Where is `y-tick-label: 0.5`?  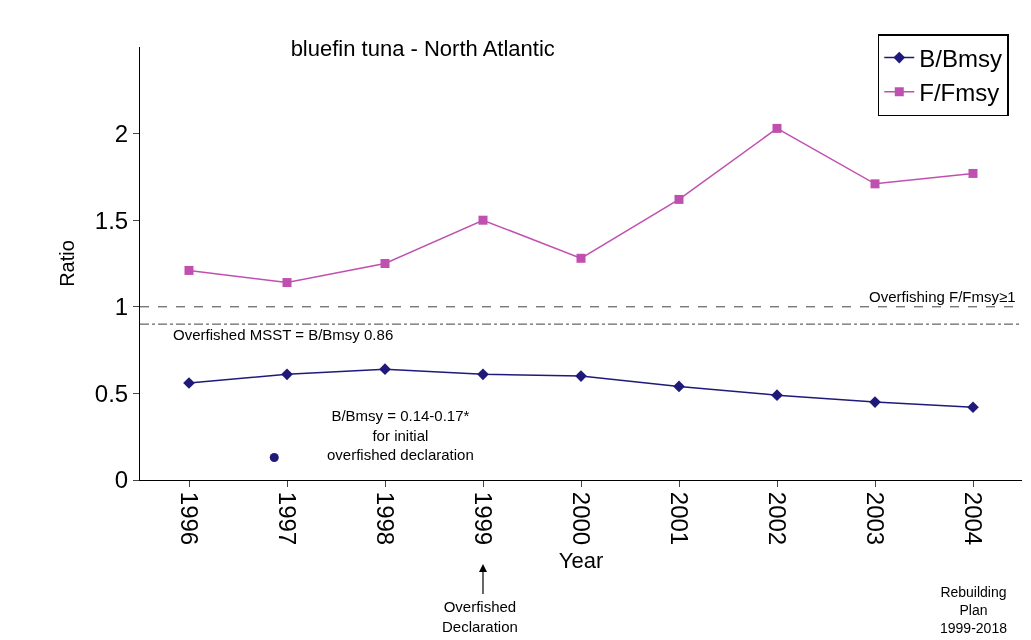 y-tick-label: 0.5 is located at coordinates (111, 393).